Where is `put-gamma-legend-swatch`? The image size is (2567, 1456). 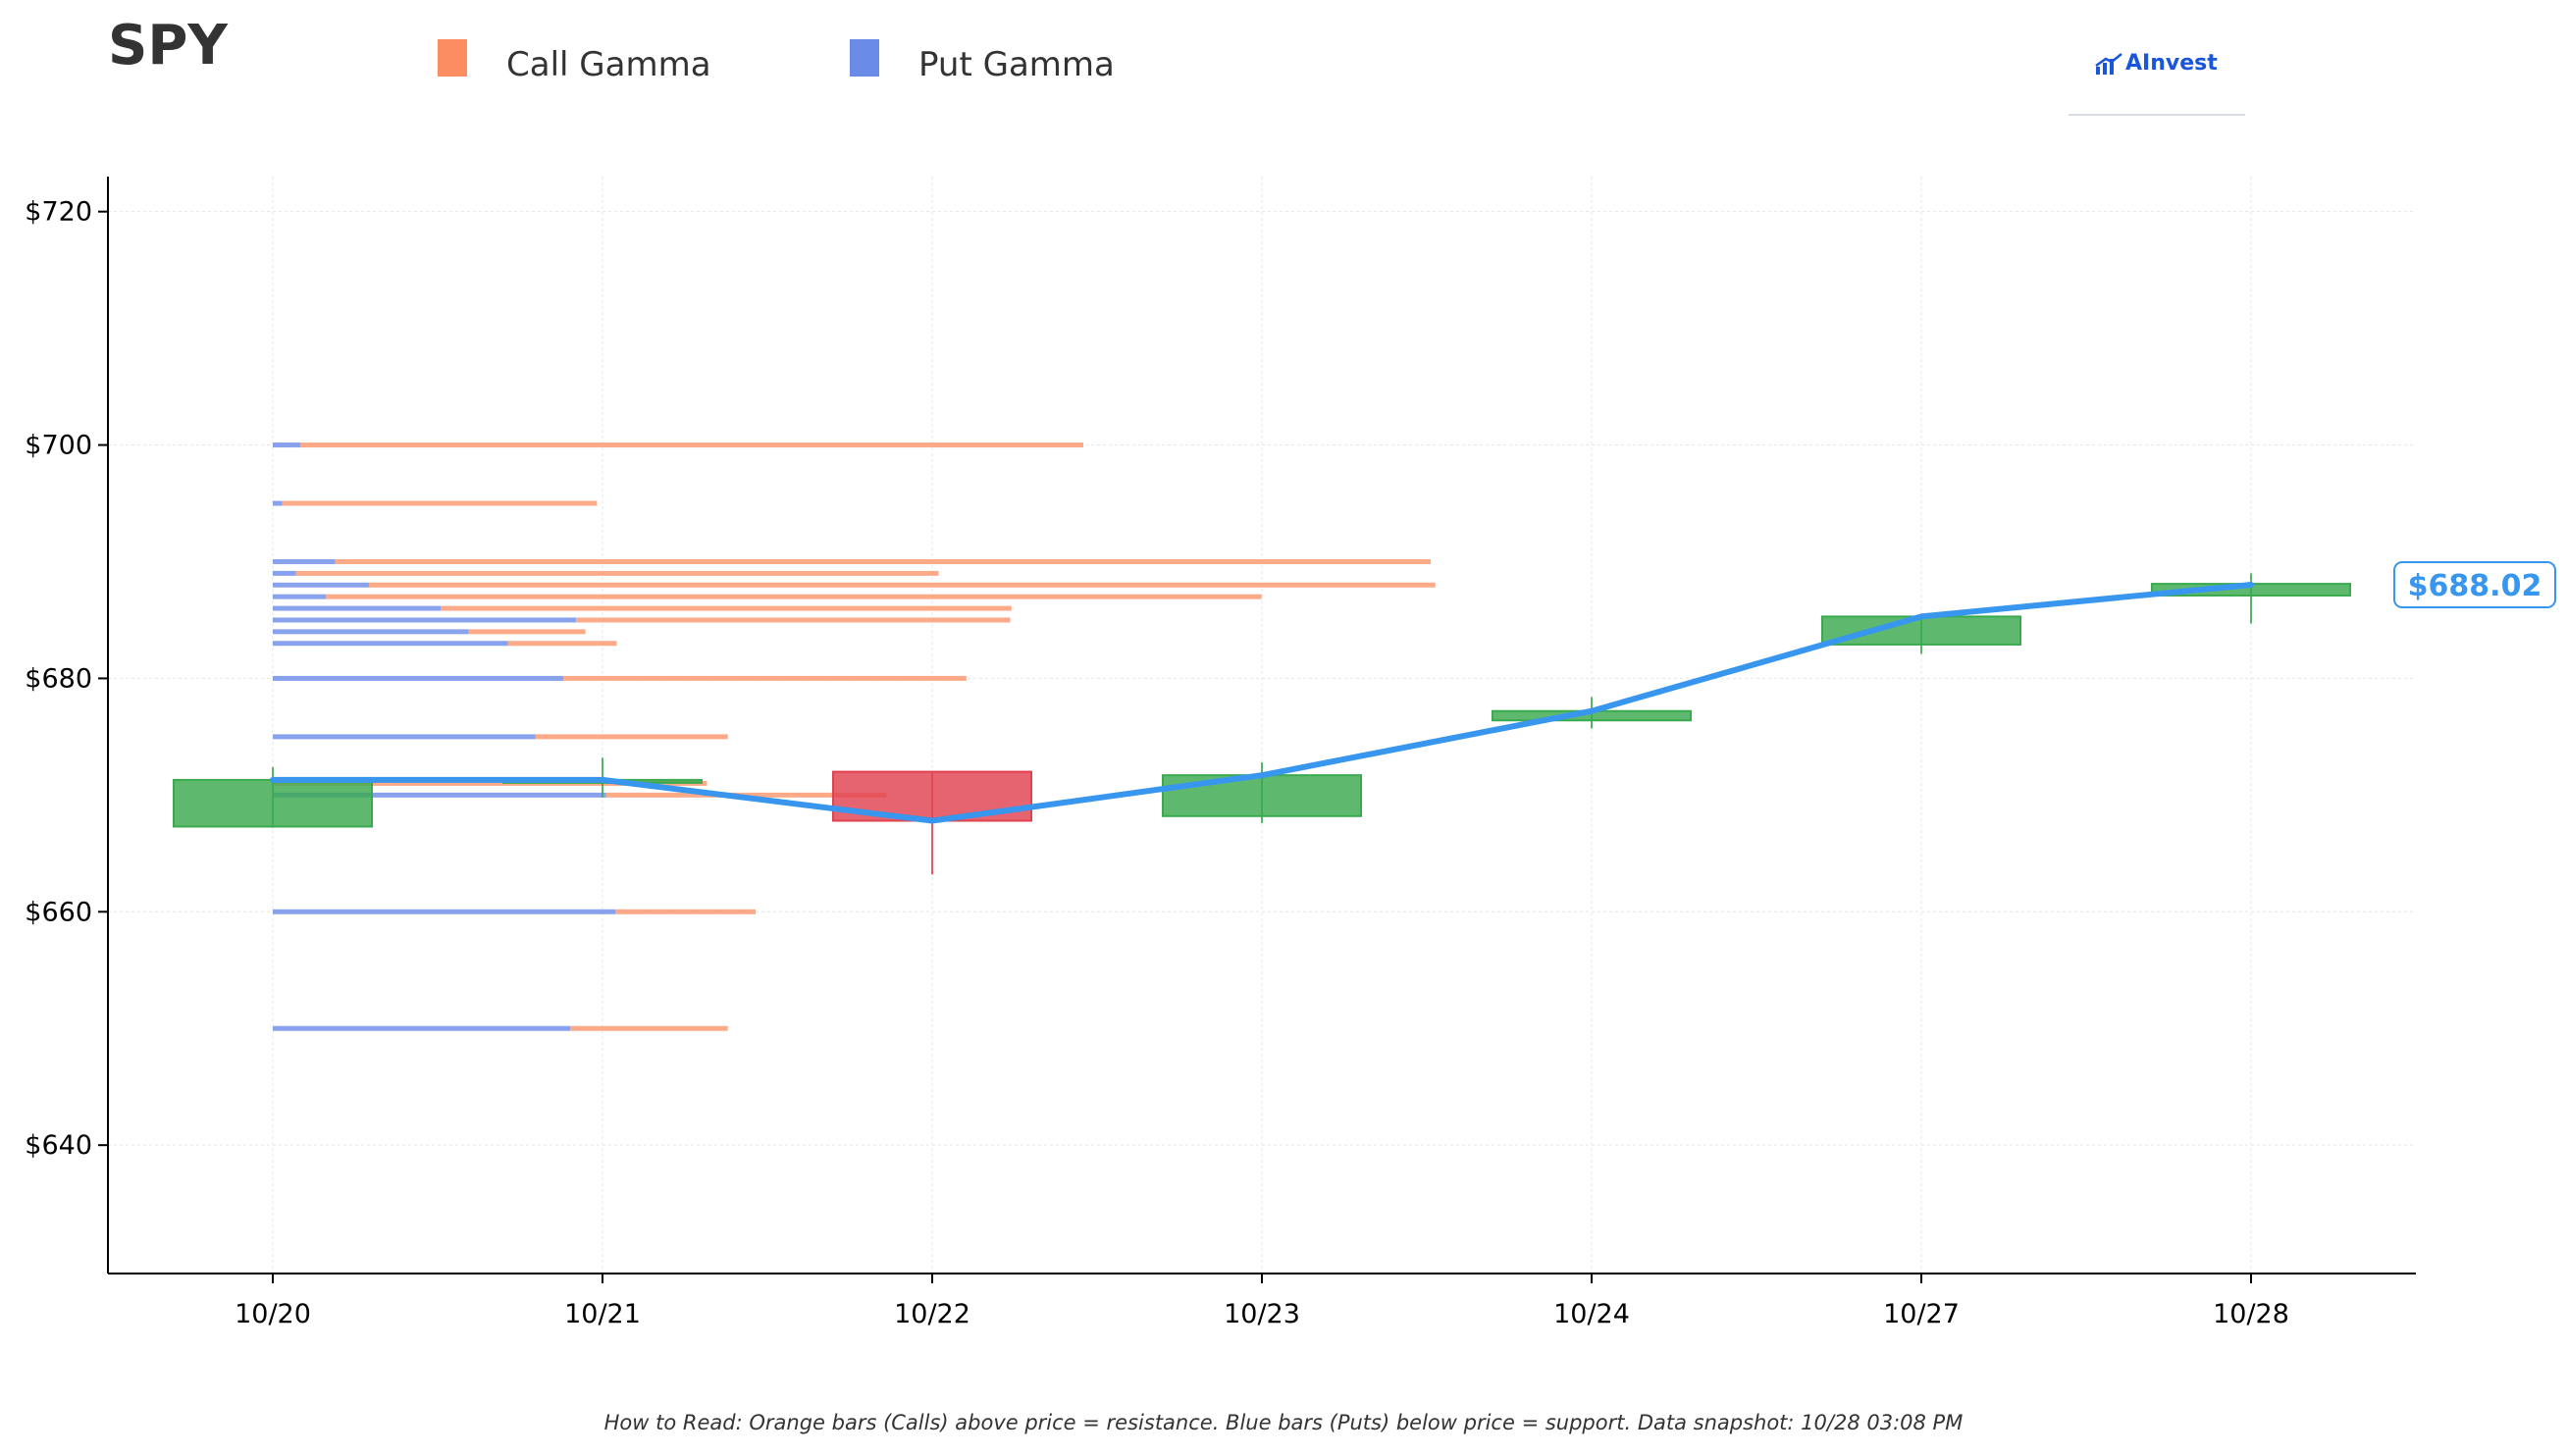
put-gamma-legend-swatch is located at coordinates (865, 58).